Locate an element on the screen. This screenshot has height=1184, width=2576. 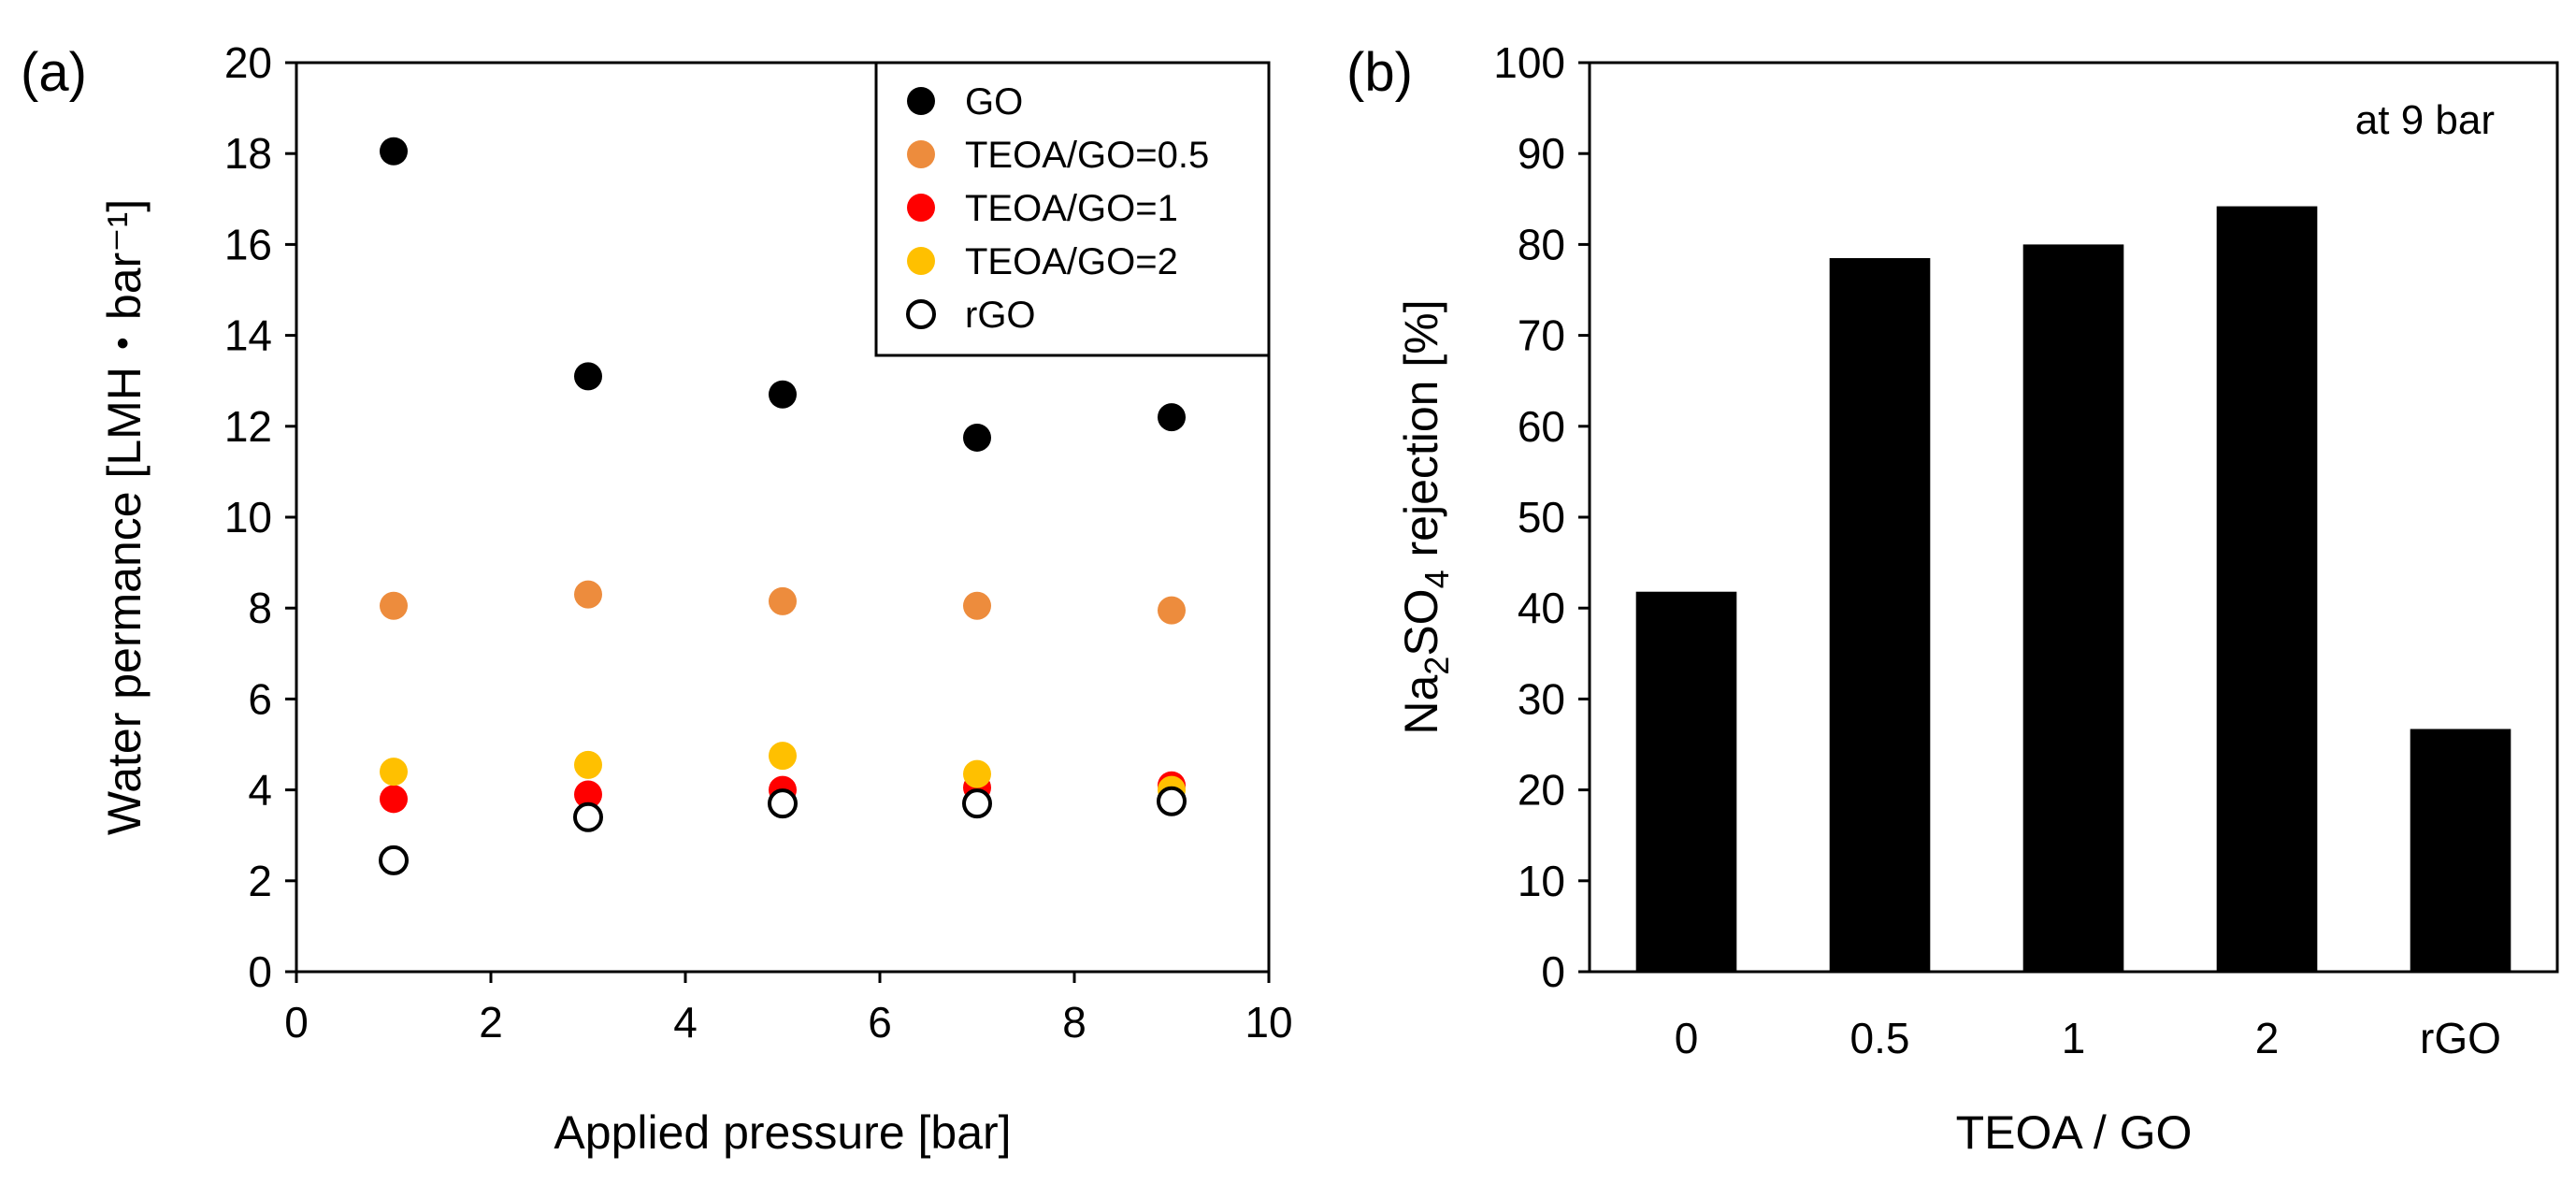
x-tick-label: 1 is located at coordinates (2074, 1038).